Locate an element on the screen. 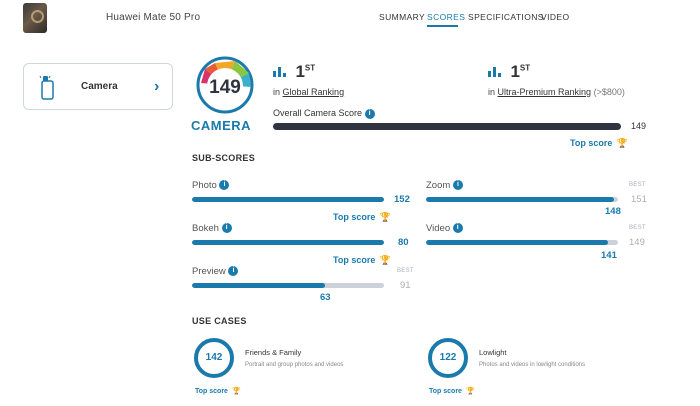  zoom-label: Zoom i is located at coordinates (444, 185).